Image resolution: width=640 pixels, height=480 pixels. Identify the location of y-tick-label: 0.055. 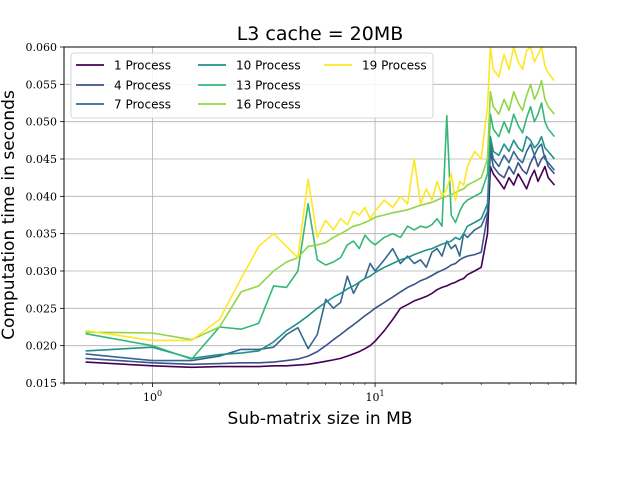
(42, 84).